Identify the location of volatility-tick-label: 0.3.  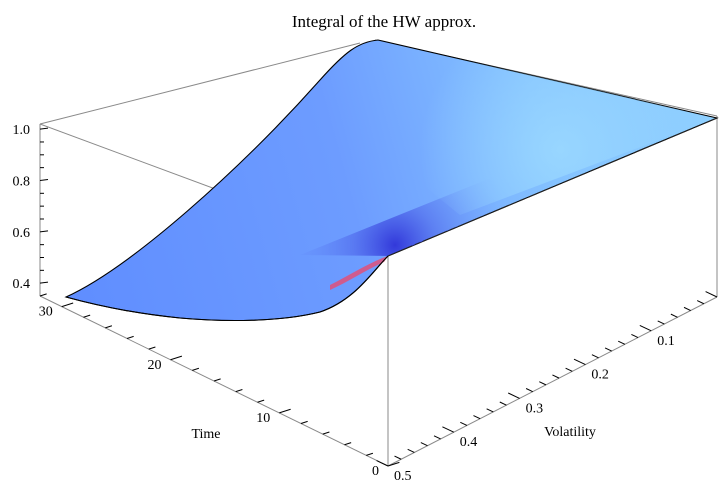
(535, 408).